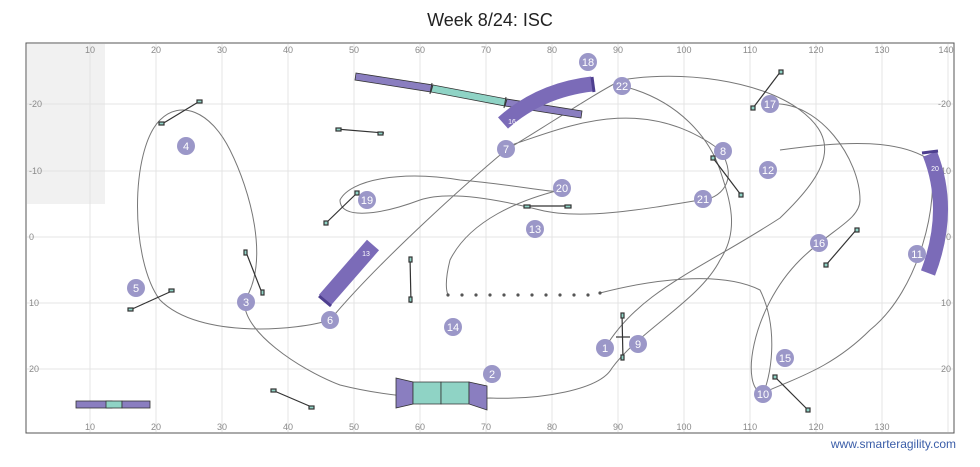 This screenshot has width=980, height=467. What do you see at coordinates (618, 50) in the screenshot?
I see `tick-label: 90` at bounding box center [618, 50].